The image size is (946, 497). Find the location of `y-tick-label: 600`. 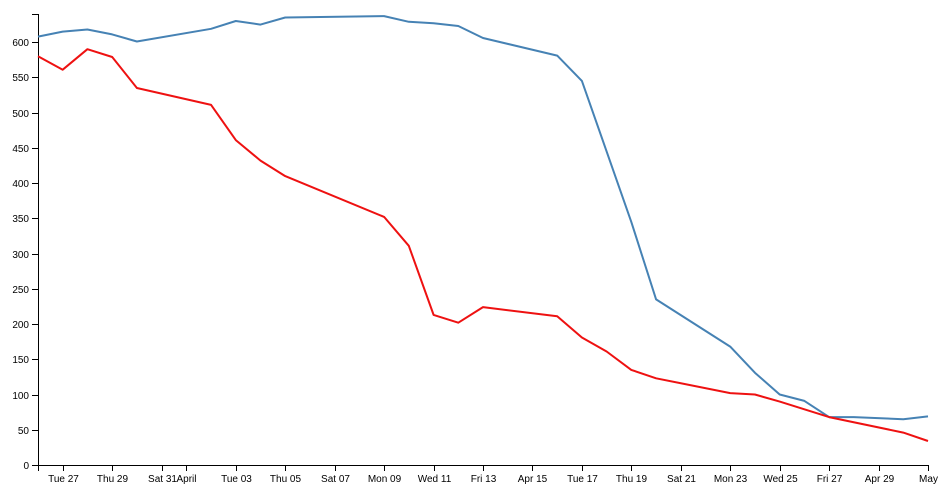

y-tick-label: 600 is located at coordinates (20, 43).